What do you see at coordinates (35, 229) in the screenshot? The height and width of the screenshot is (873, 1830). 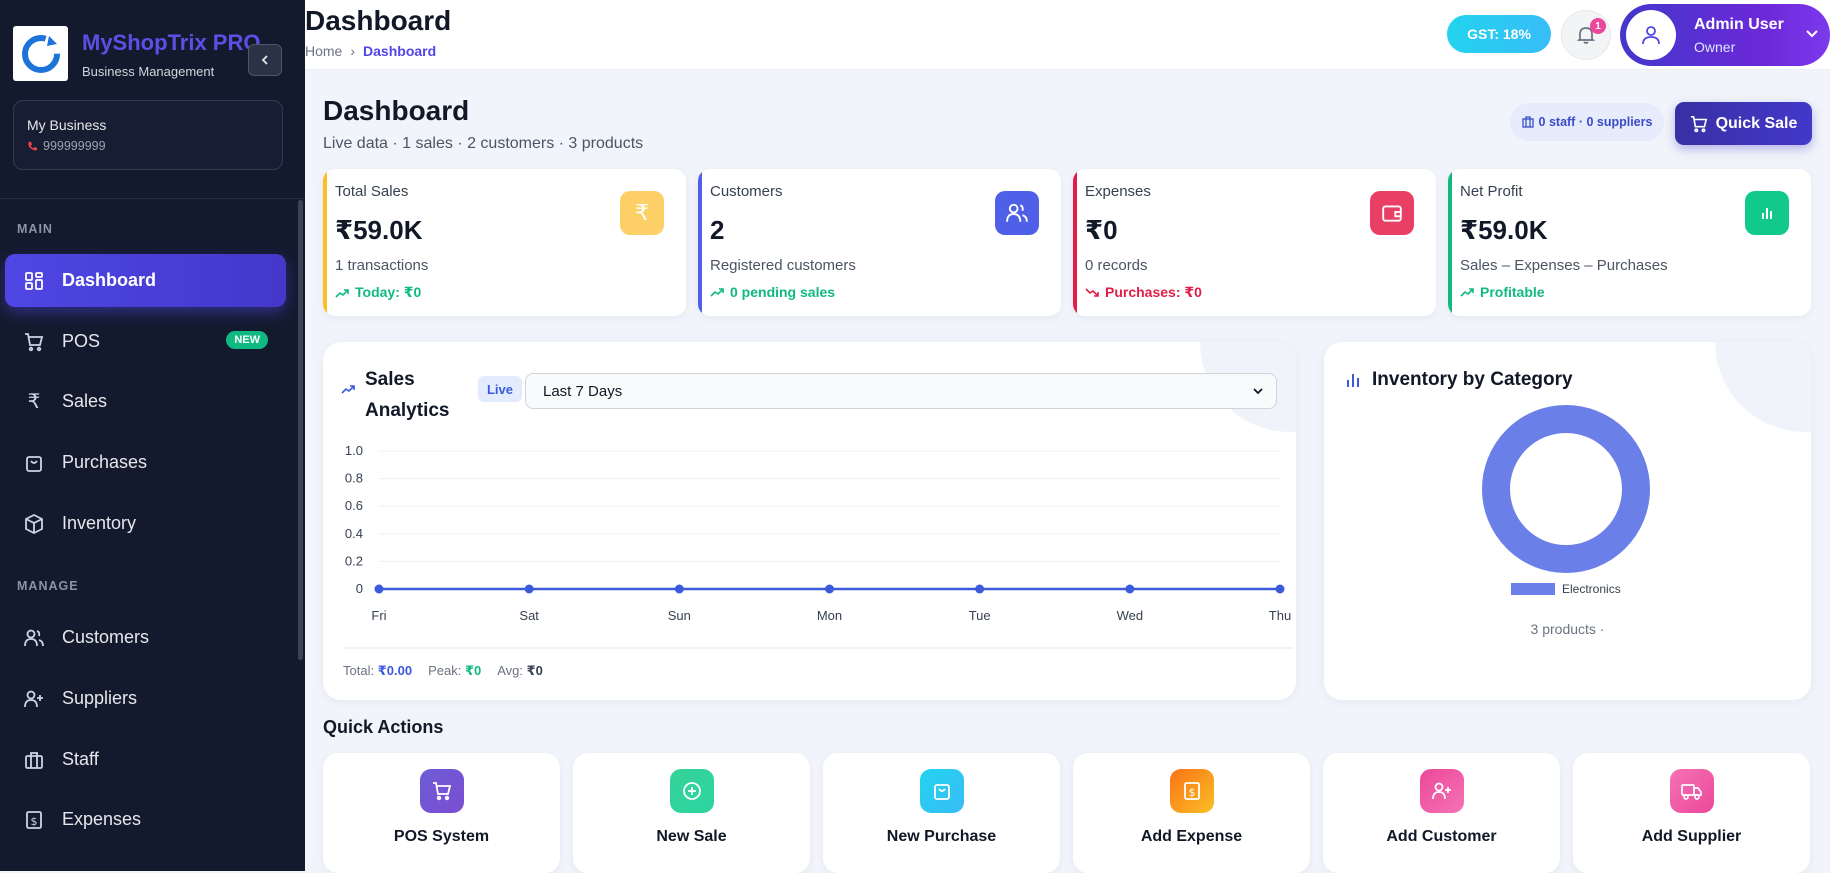 I see `section-label-main: MAIN` at bounding box center [35, 229].